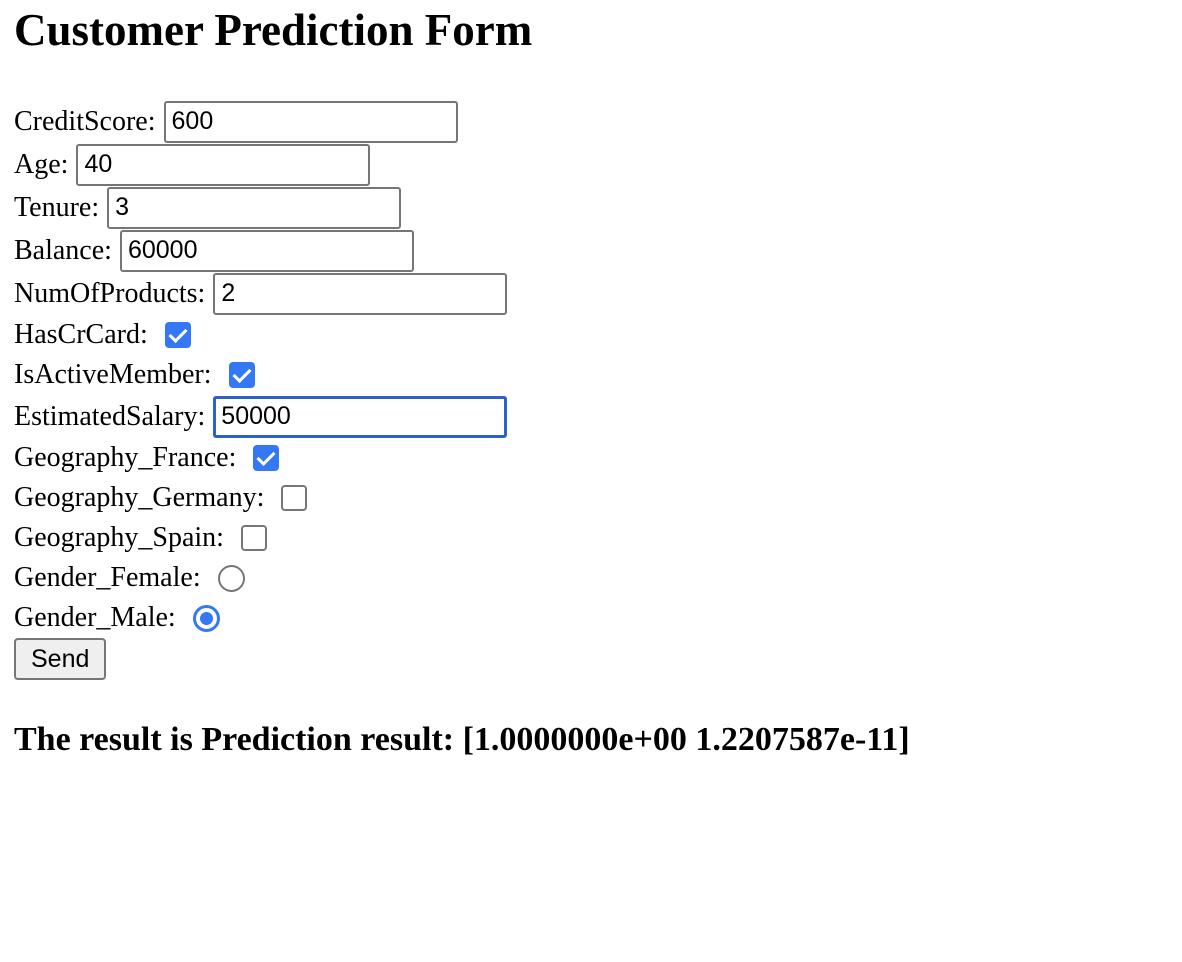 Image resolution: width=1182 pixels, height=962 pixels. Describe the element at coordinates (591, 538) in the screenshot. I see `geography-spain-row: Geography_Spain:` at that location.